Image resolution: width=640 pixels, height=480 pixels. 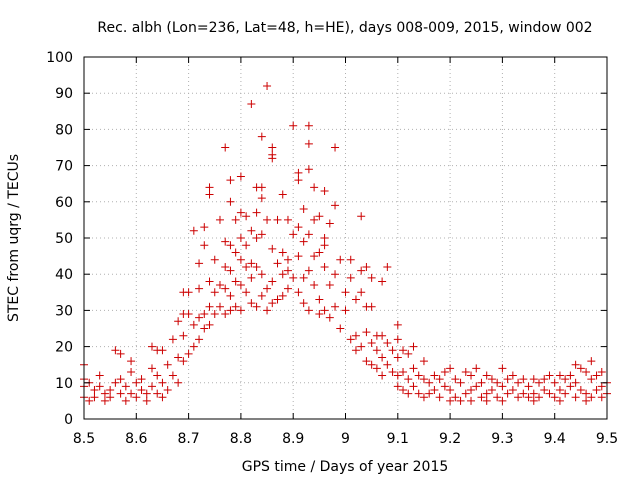 What do you see at coordinates (398, 439) in the screenshot?
I see `x-tick-label: 9.1` at bounding box center [398, 439].